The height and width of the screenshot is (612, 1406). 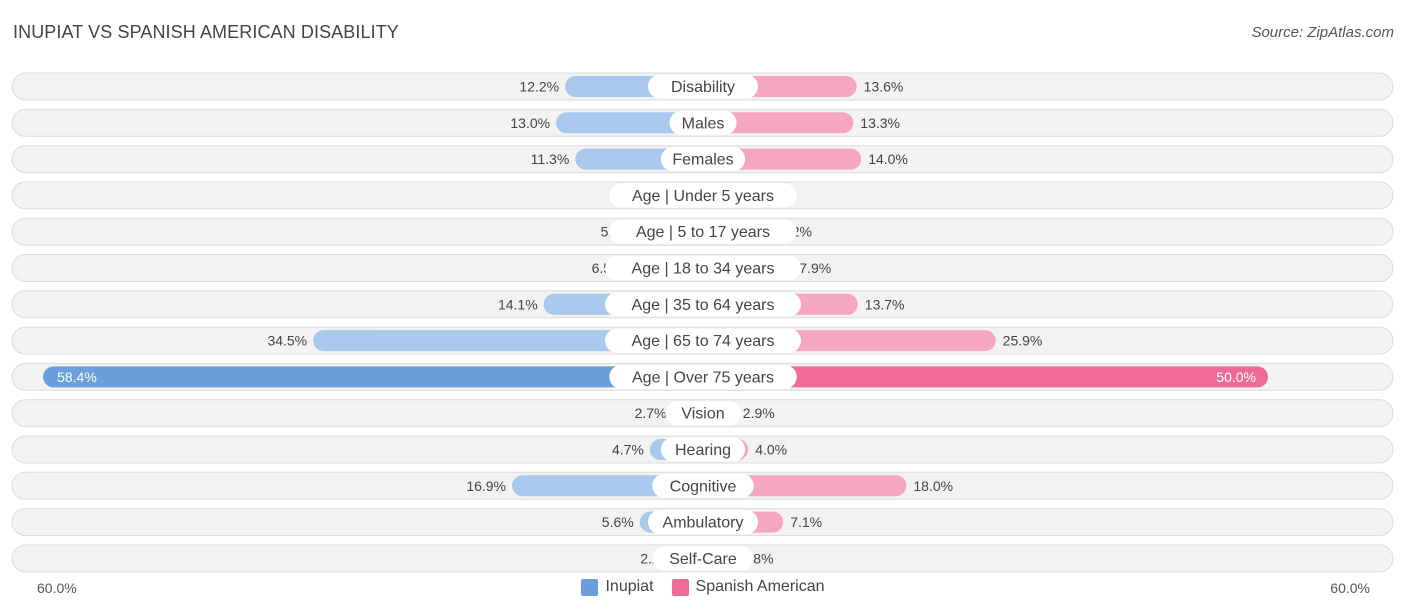 What do you see at coordinates (1236, 377) in the screenshot?
I see `value-label-spanish-american: 50.0%` at bounding box center [1236, 377].